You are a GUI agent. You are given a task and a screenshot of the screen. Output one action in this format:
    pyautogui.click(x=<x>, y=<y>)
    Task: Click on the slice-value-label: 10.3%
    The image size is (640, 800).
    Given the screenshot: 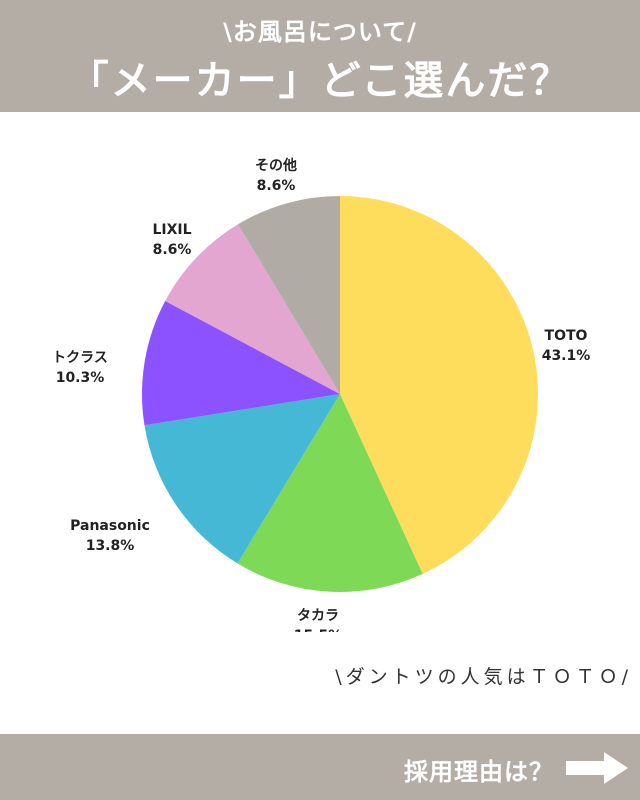 What is the action you would take?
    pyautogui.click(x=80, y=378)
    